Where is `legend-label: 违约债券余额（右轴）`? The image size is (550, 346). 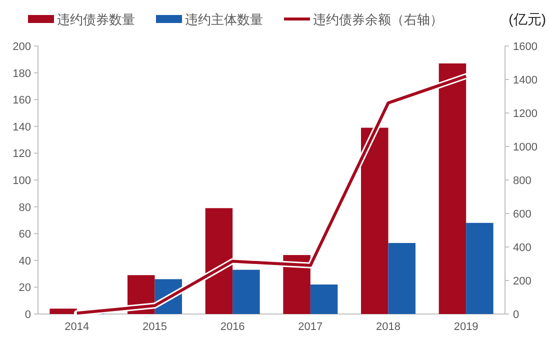
legend-label: 违约债券余额（右轴） is located at coordinates (378, 19).